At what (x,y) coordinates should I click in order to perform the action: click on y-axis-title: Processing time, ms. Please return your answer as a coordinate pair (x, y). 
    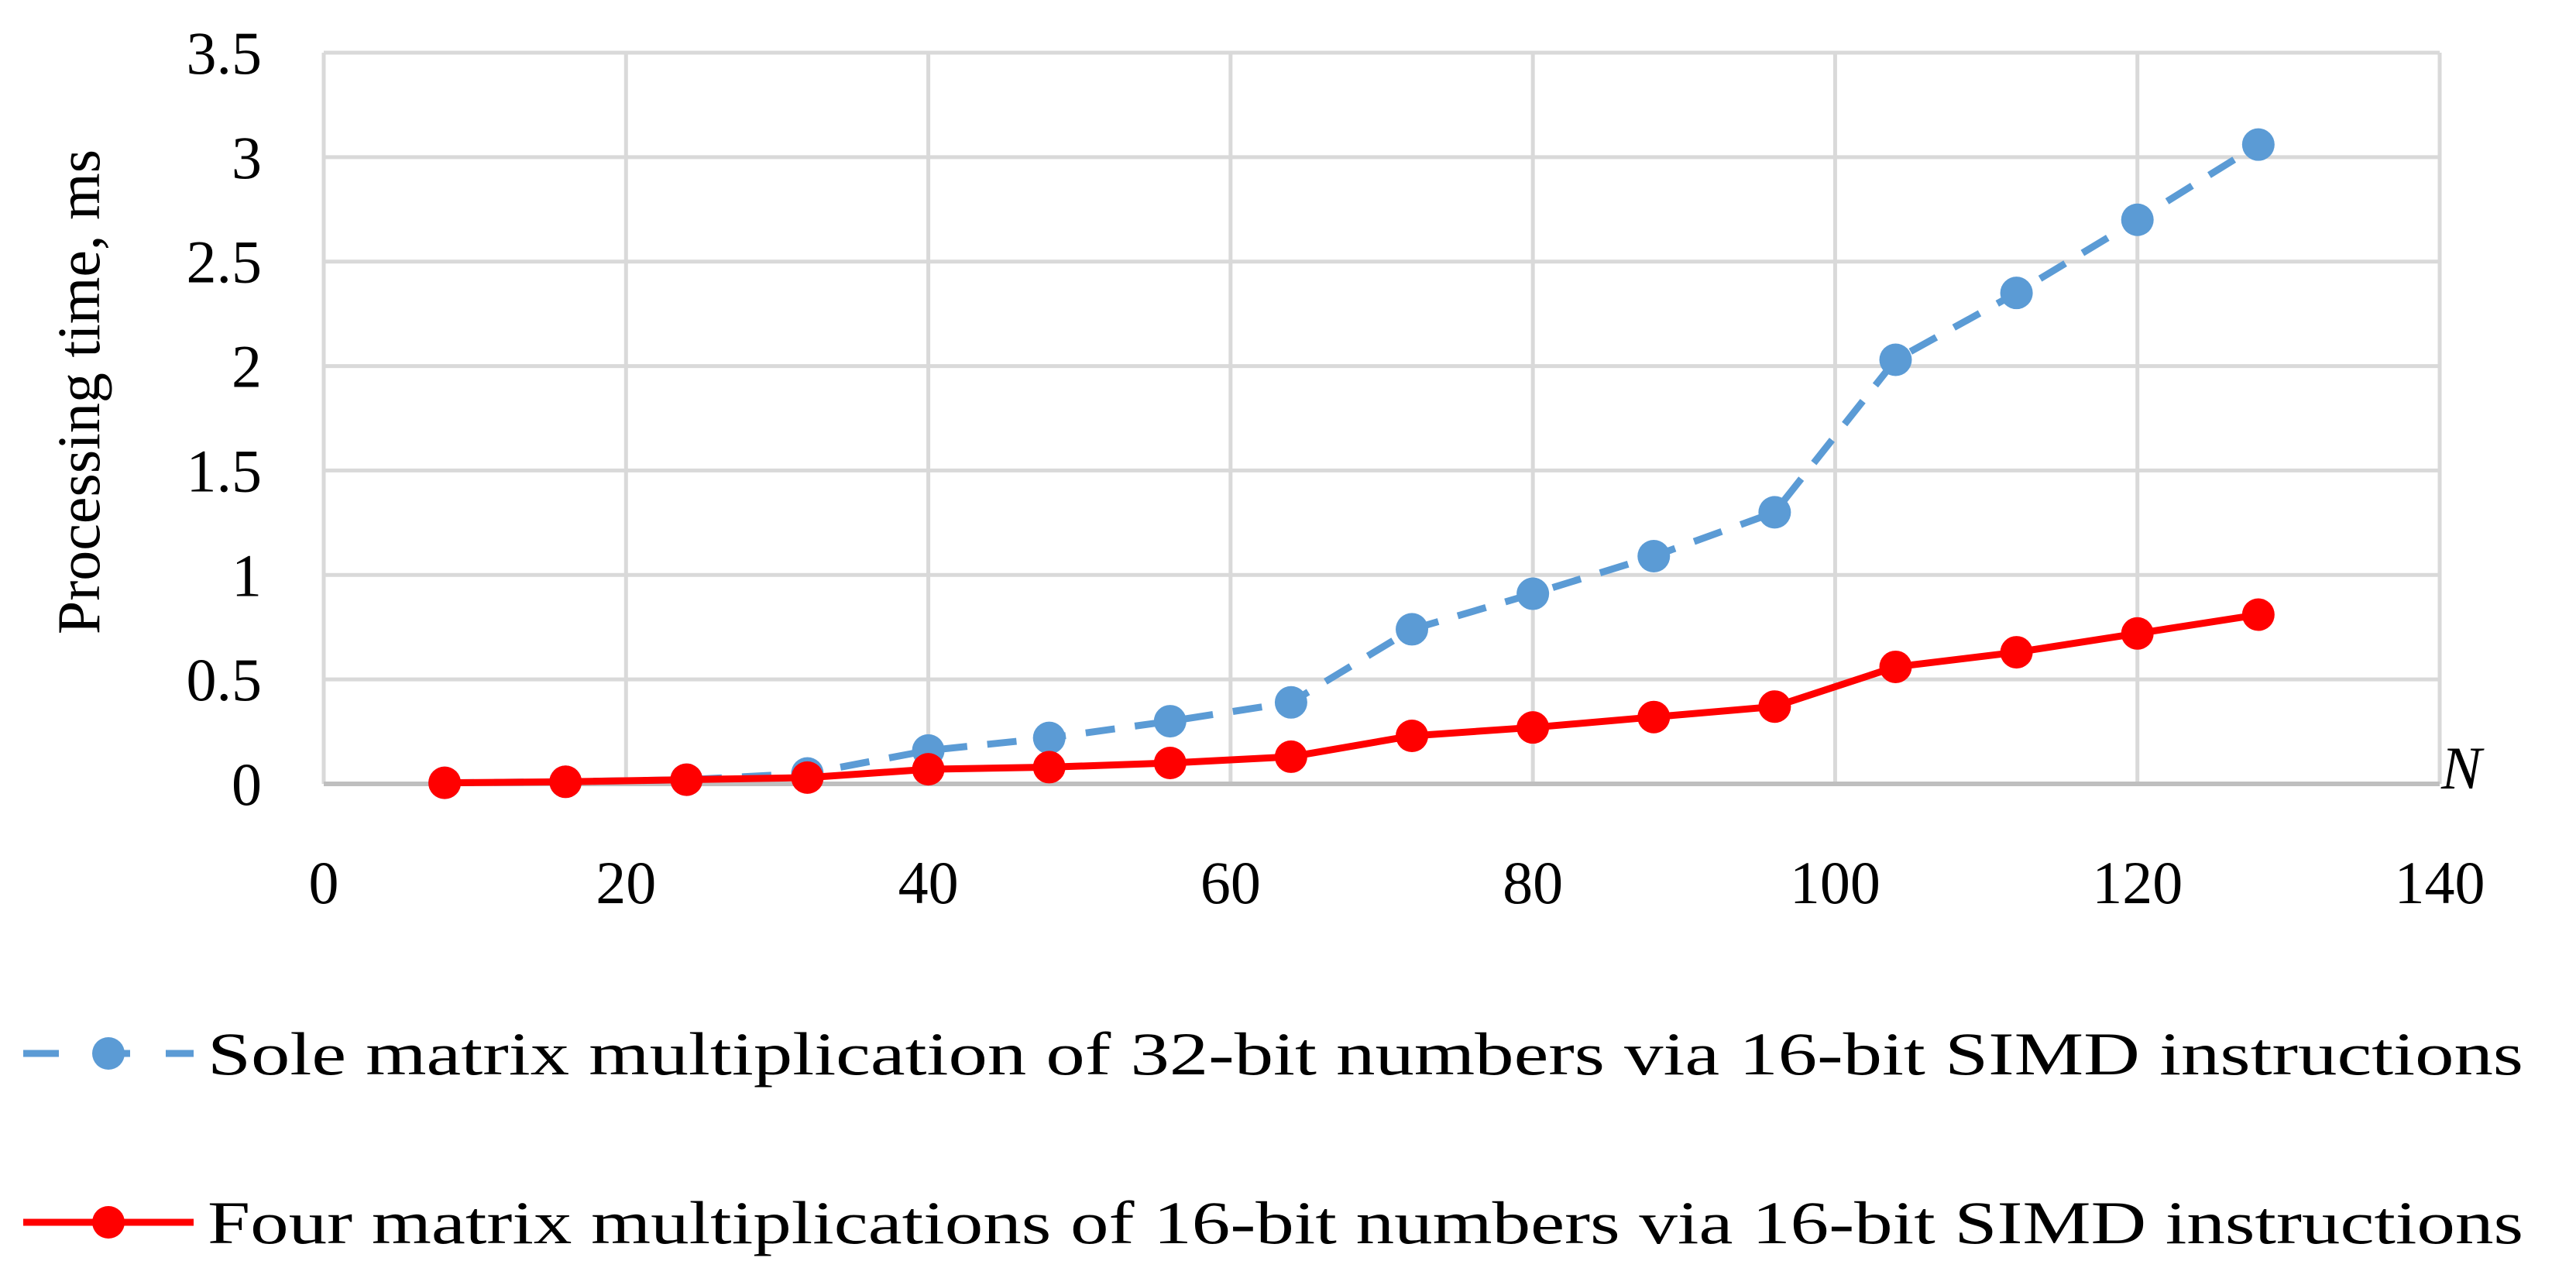
    Looking at the image, I should click on (78, 392).